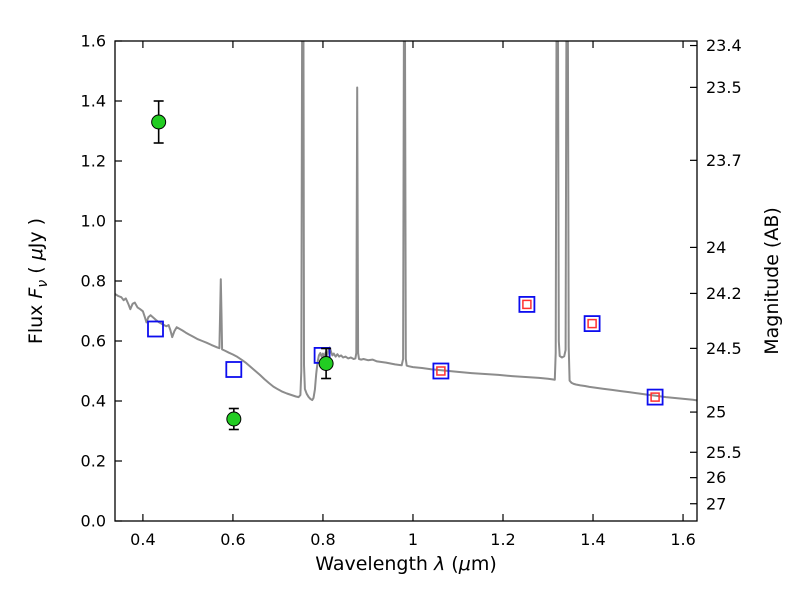 The width and height of the screenshot is (800, 604). Describe the element at coordinates (502, 539) in the screenshot. I see `x-tick-label: 1.2` at that location.